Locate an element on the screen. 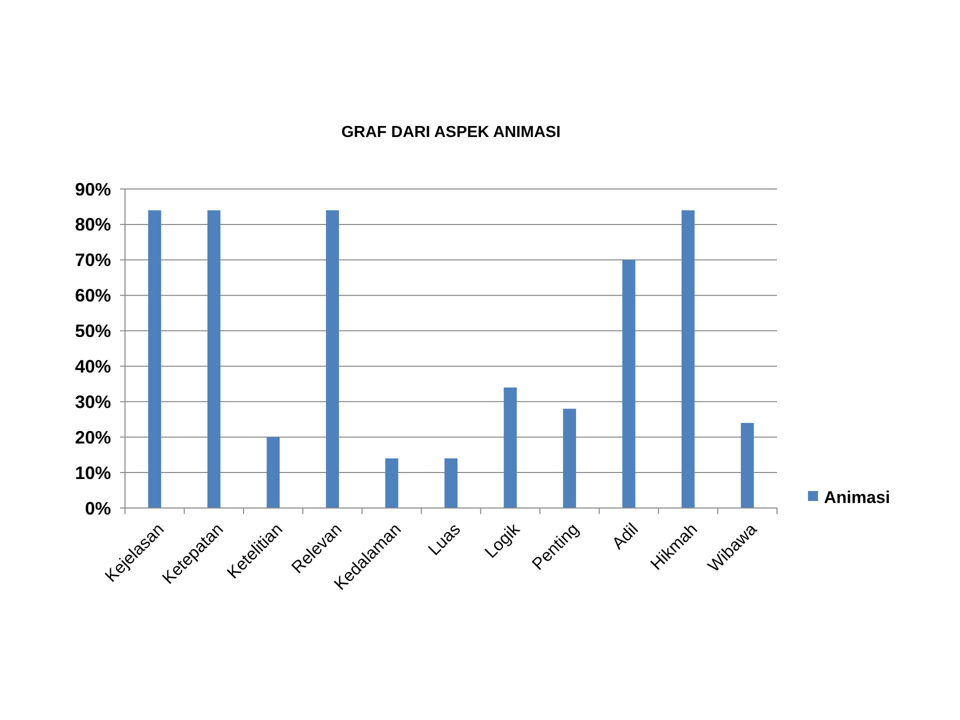  y-tick-label: 80% is located at coordinates (92, 224).